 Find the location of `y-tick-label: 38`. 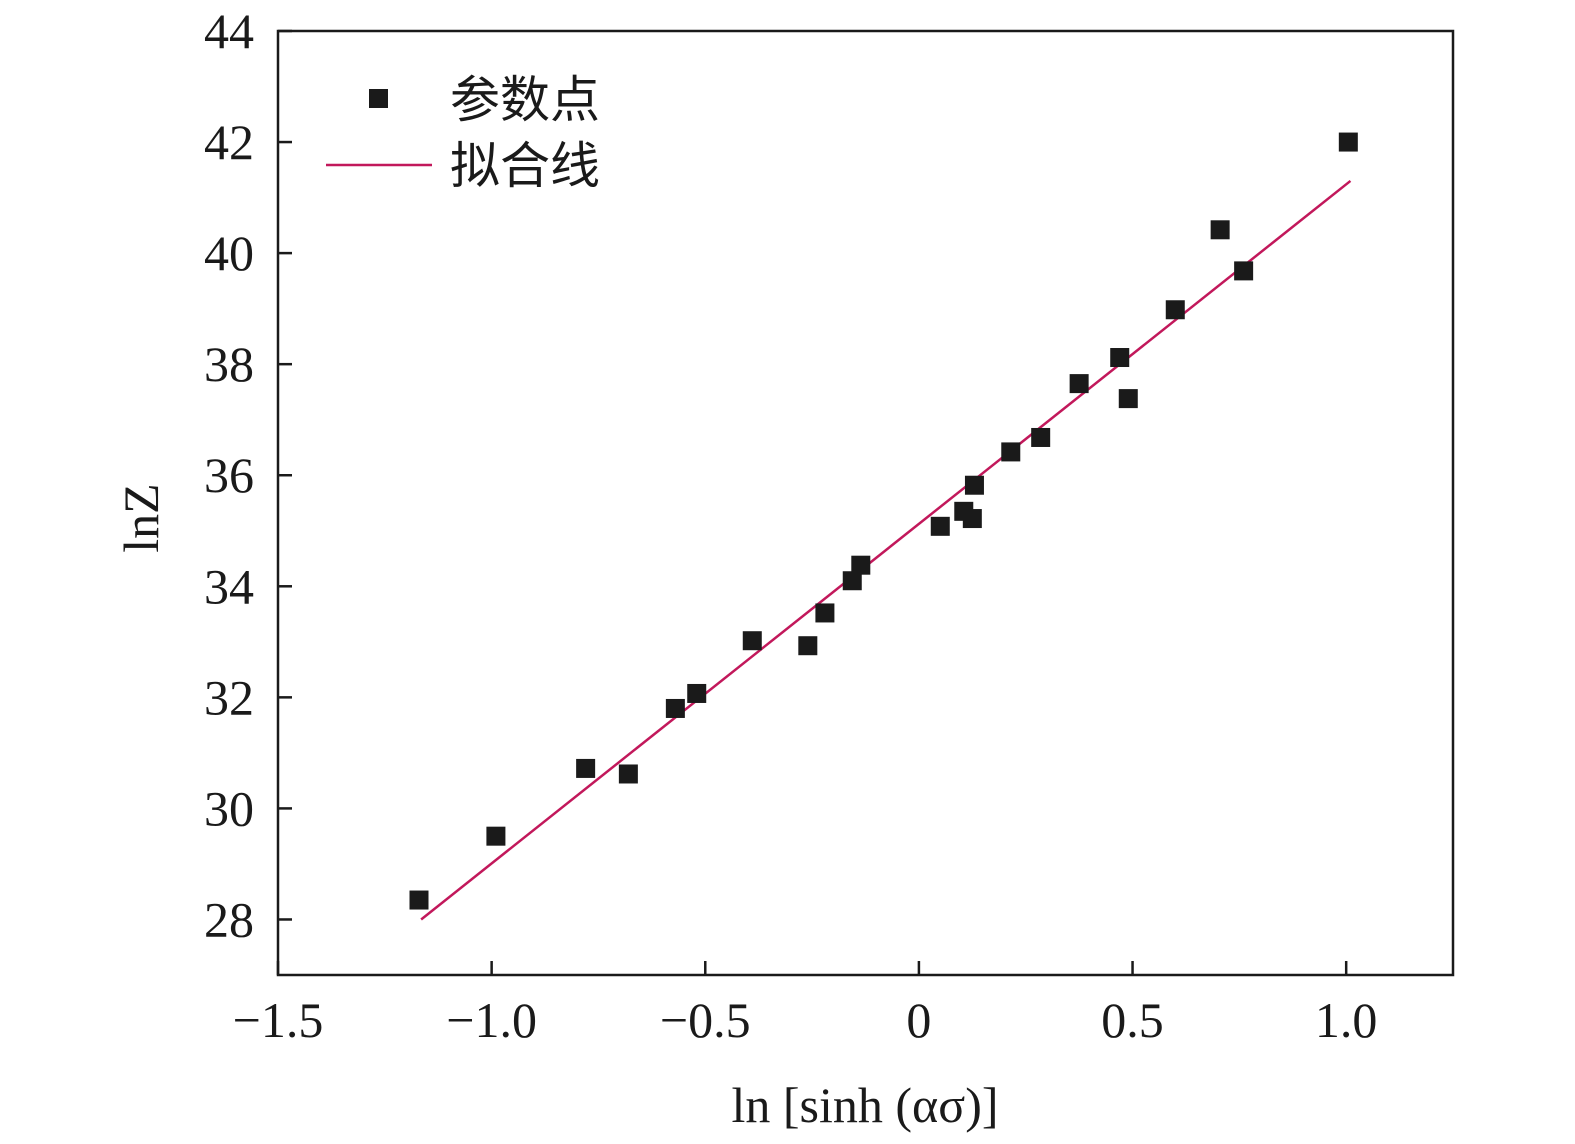

y-tick-label: 38 is located at coordinates (229, 364).